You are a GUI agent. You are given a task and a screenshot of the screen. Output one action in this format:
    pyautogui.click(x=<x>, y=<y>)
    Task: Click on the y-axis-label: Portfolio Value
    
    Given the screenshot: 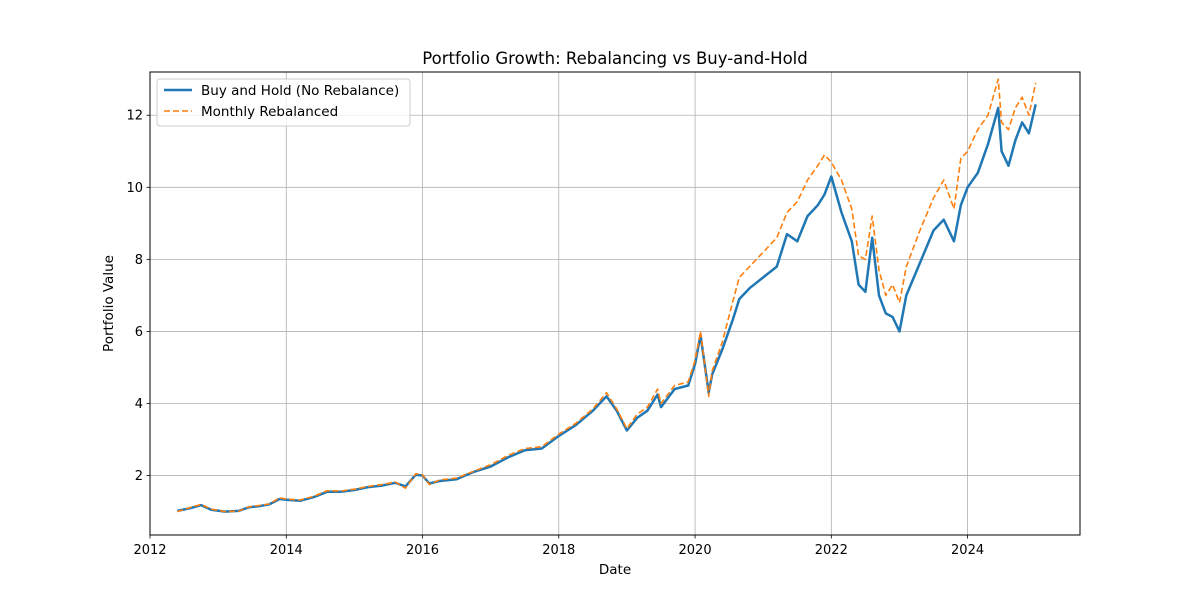 What is the action you would take?
    pyautogui.click(x=109, y=303)
    